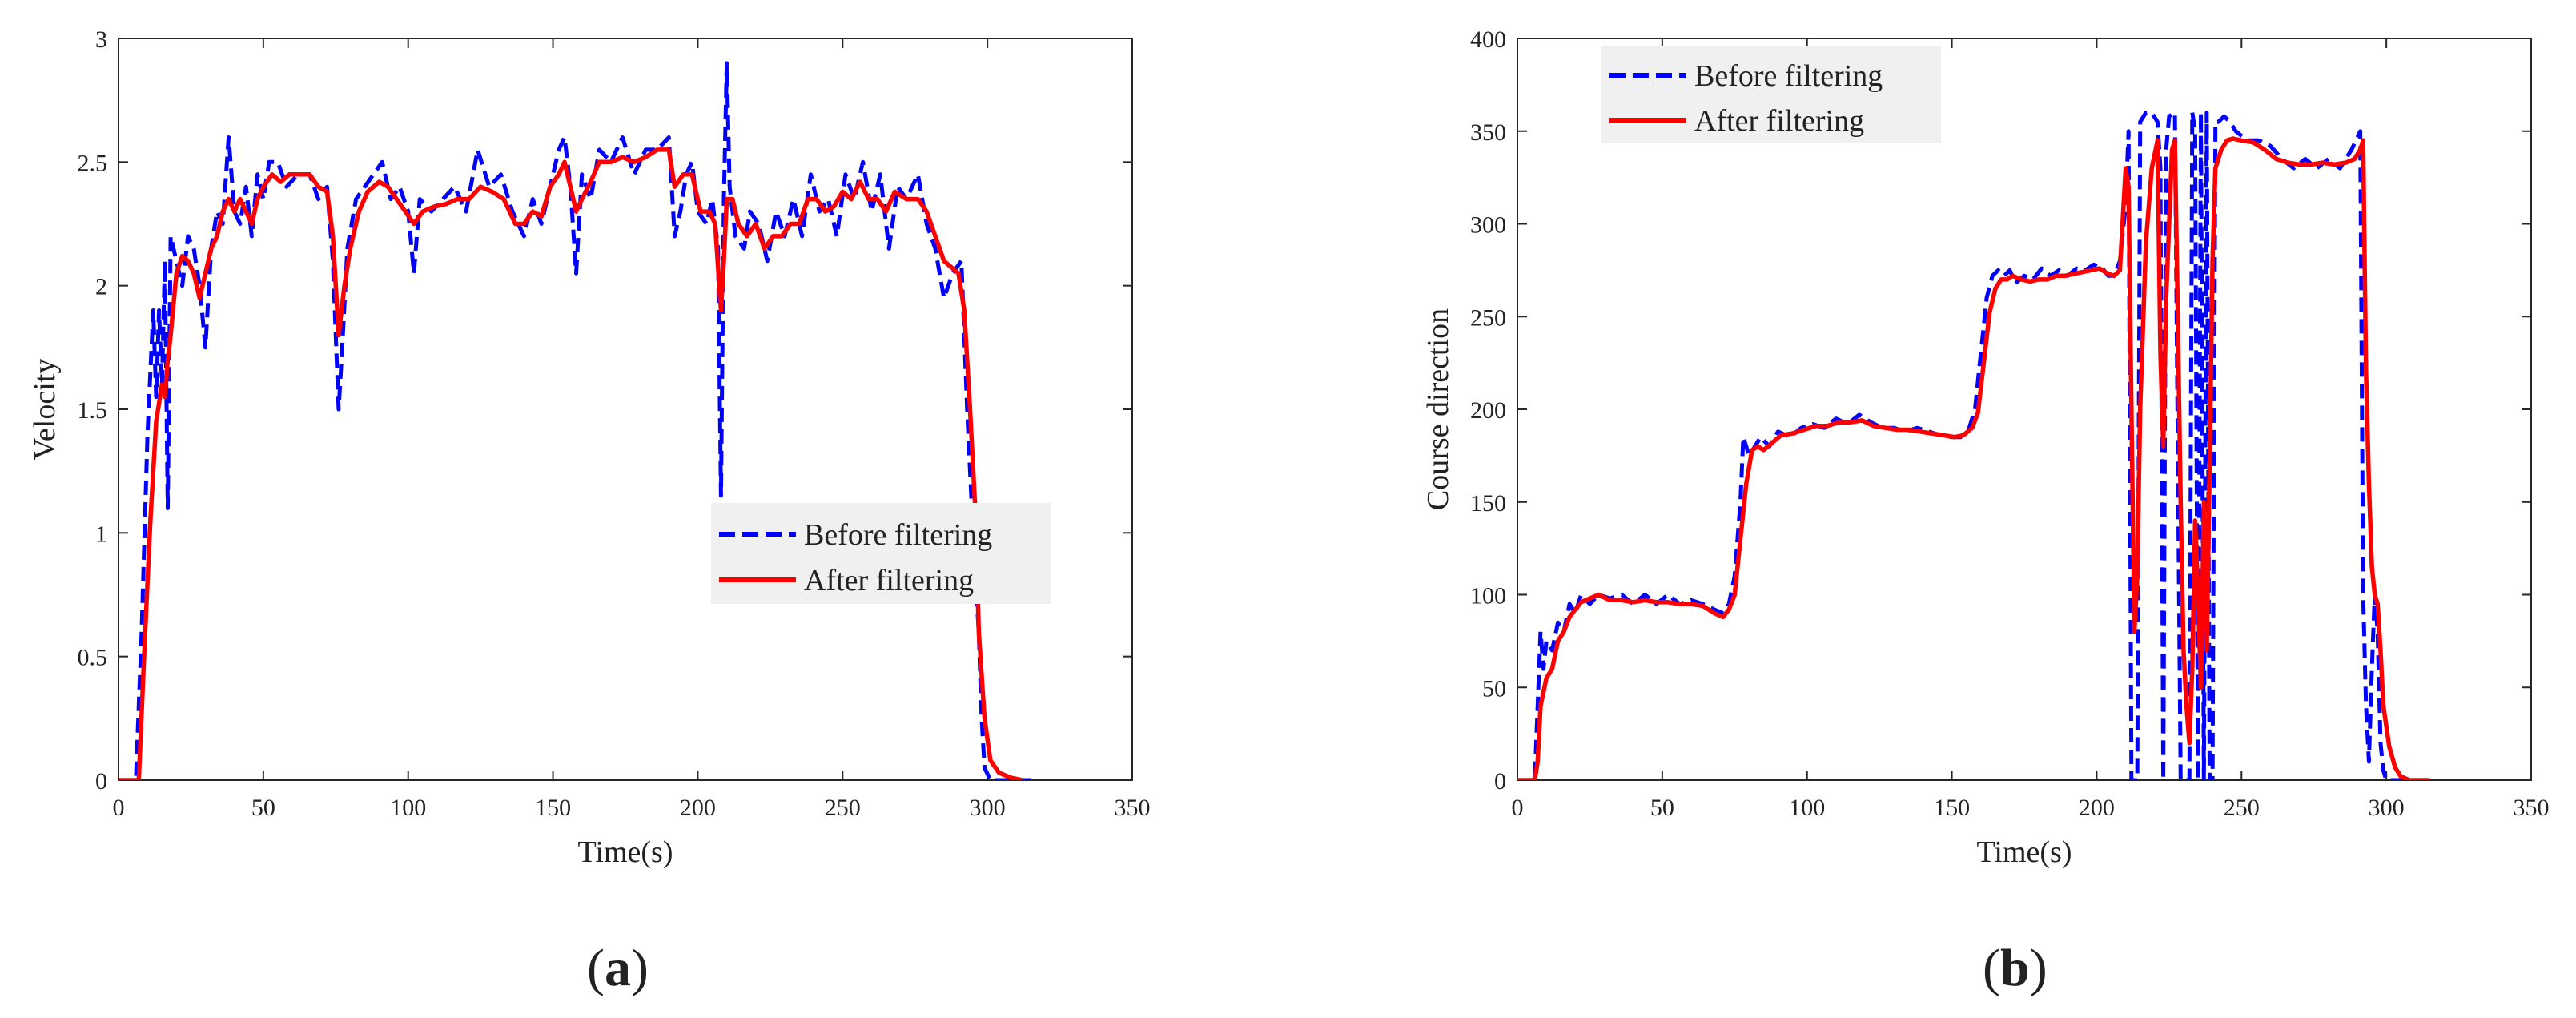  Describe the element at coordinates (1494, 688) in the screenshot. I see `y-tick-label-b-1: 50` at that location.